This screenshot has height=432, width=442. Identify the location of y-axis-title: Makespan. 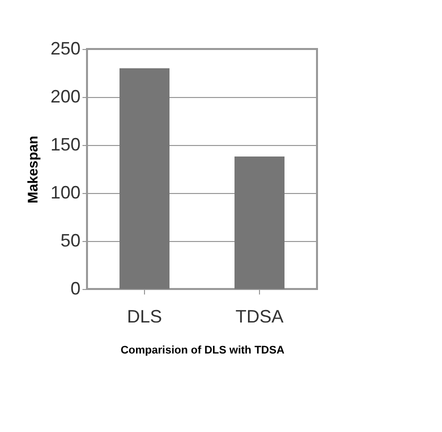
(32, 170).